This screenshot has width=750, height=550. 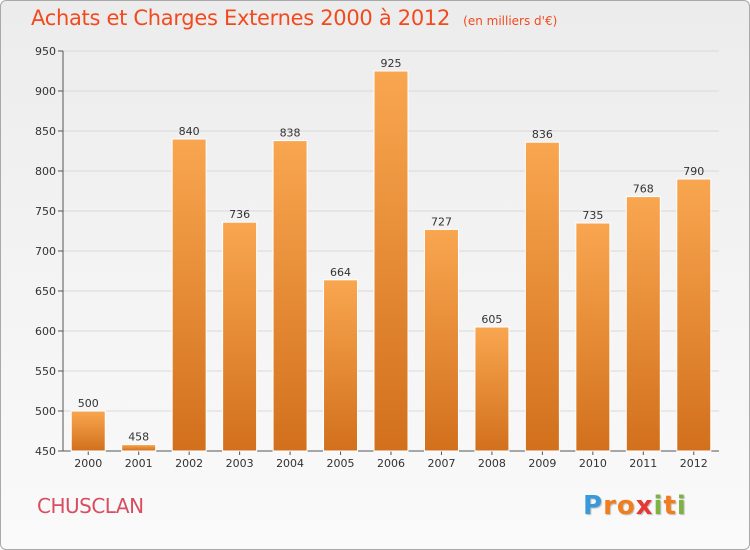 I want to click on logo-letter: r, so click(x=610, y=506).